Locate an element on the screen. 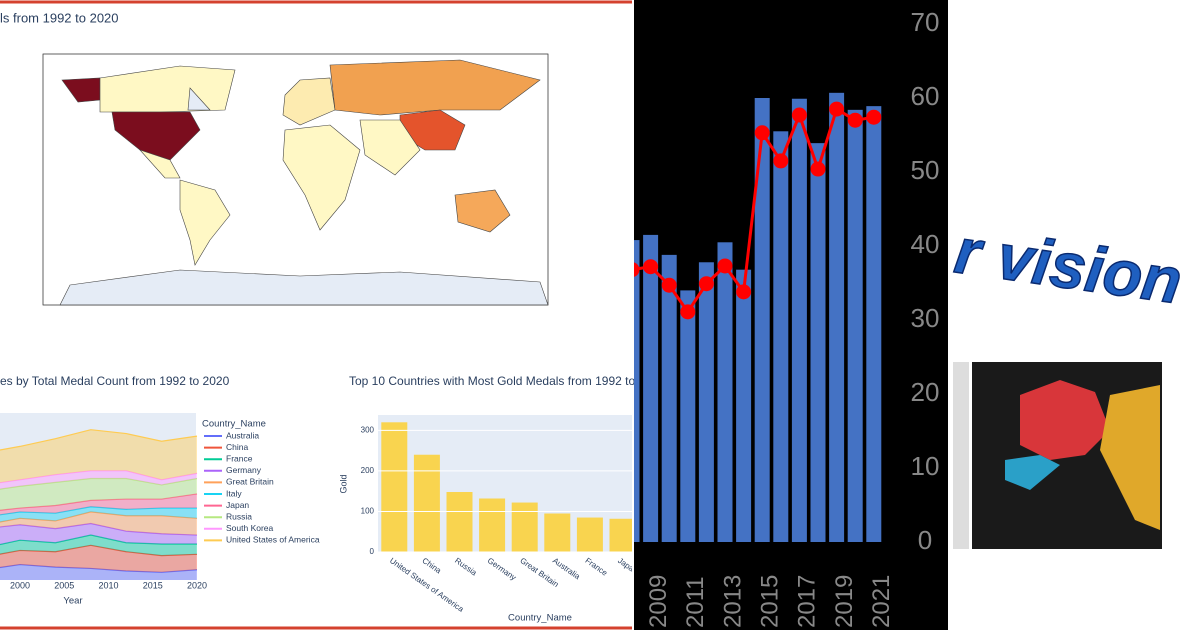  y-tick-label: 30 is located at coordinates (925, 318).